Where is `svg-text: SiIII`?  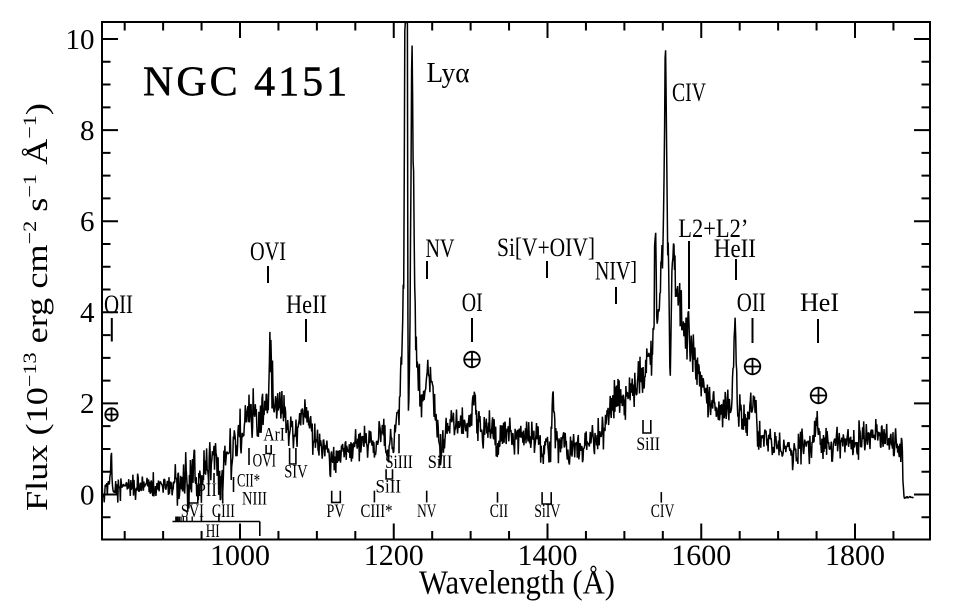
svg-text: SiIII is located at coordinates (399, 462).